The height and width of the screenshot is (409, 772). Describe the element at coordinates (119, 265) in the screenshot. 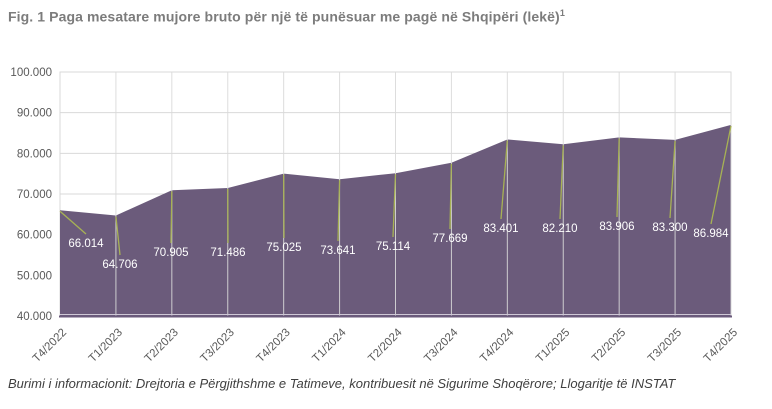

I see `data-label: 64.706` at that location.